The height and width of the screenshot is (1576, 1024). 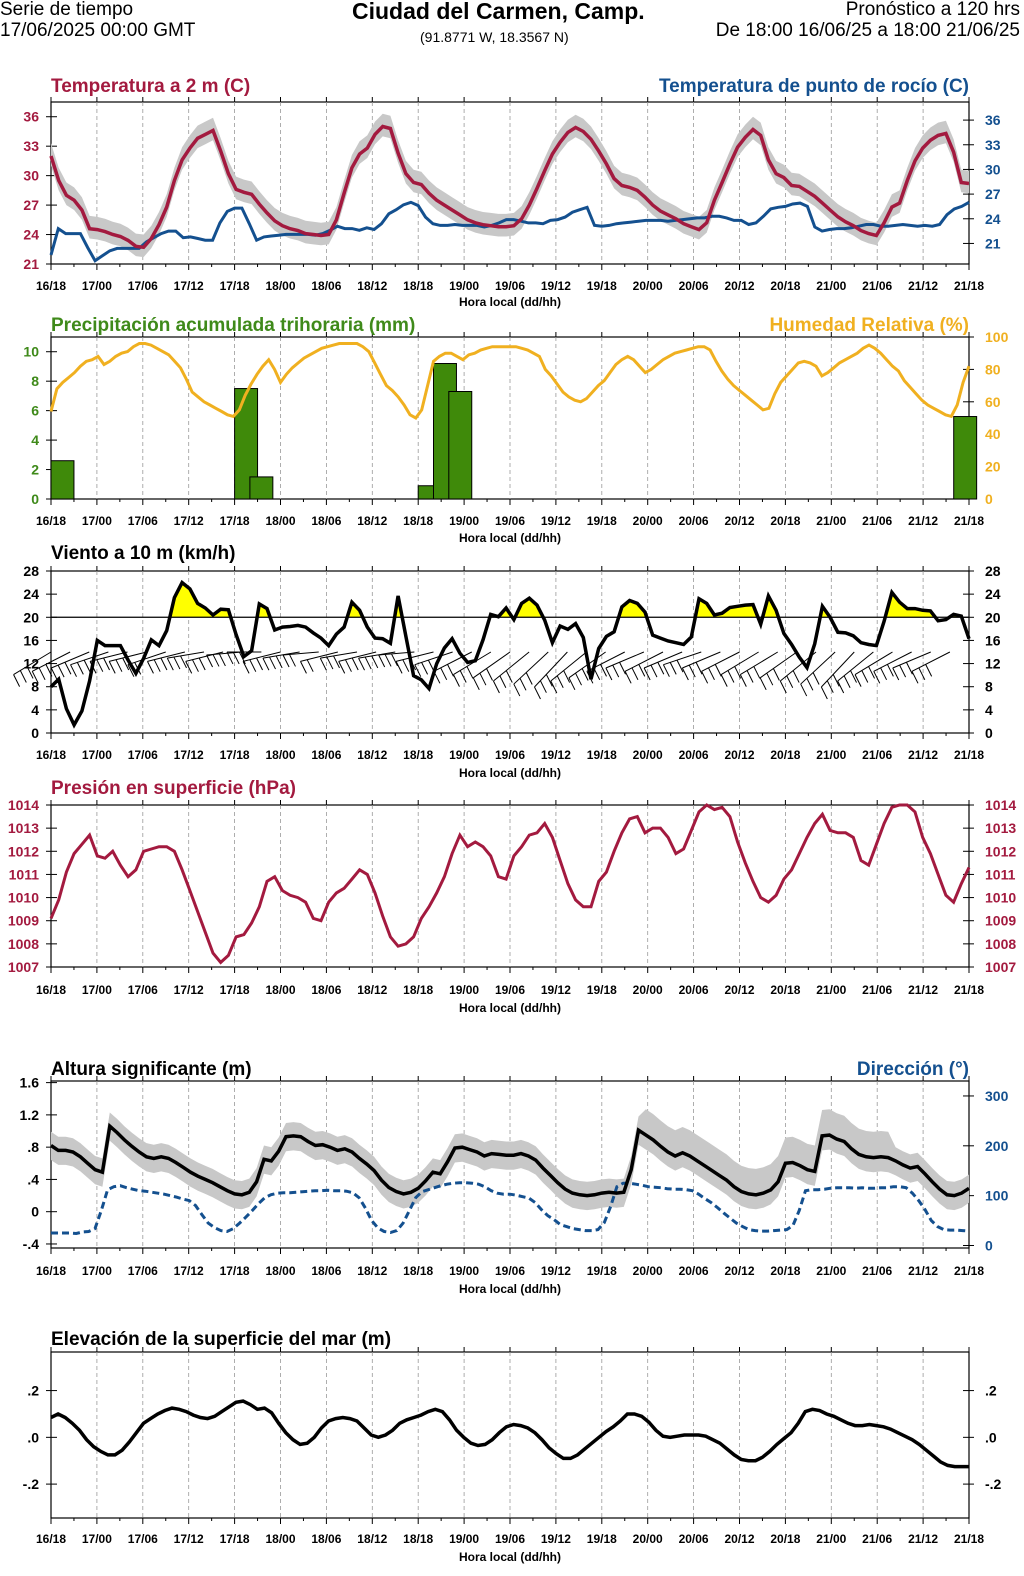 I want to click on waves-title: Altura significante (m), so click(x=151, y=1069).